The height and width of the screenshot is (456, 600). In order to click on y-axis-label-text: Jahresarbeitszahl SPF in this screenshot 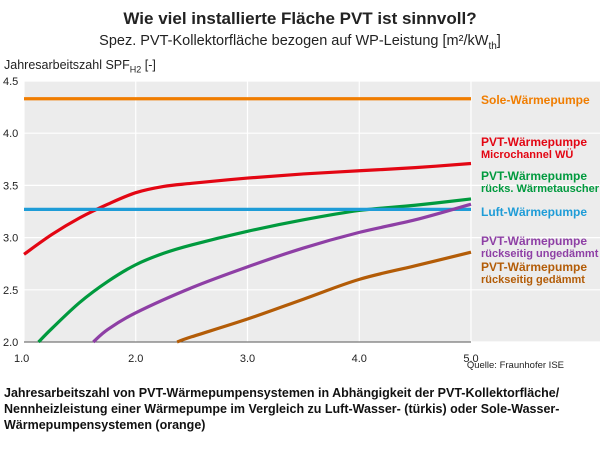, I will do `click(67, 65)`.